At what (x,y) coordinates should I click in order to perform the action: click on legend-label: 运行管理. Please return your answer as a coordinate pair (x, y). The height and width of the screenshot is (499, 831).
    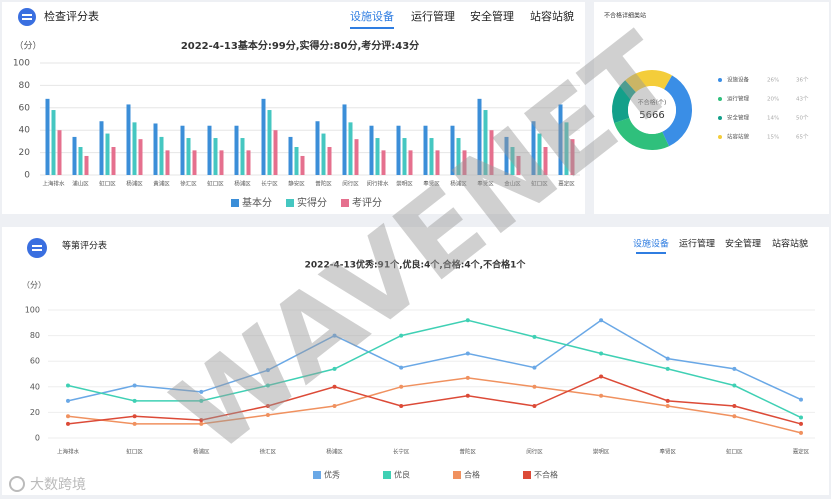
    Looking at the image, I should click on (738, 99).